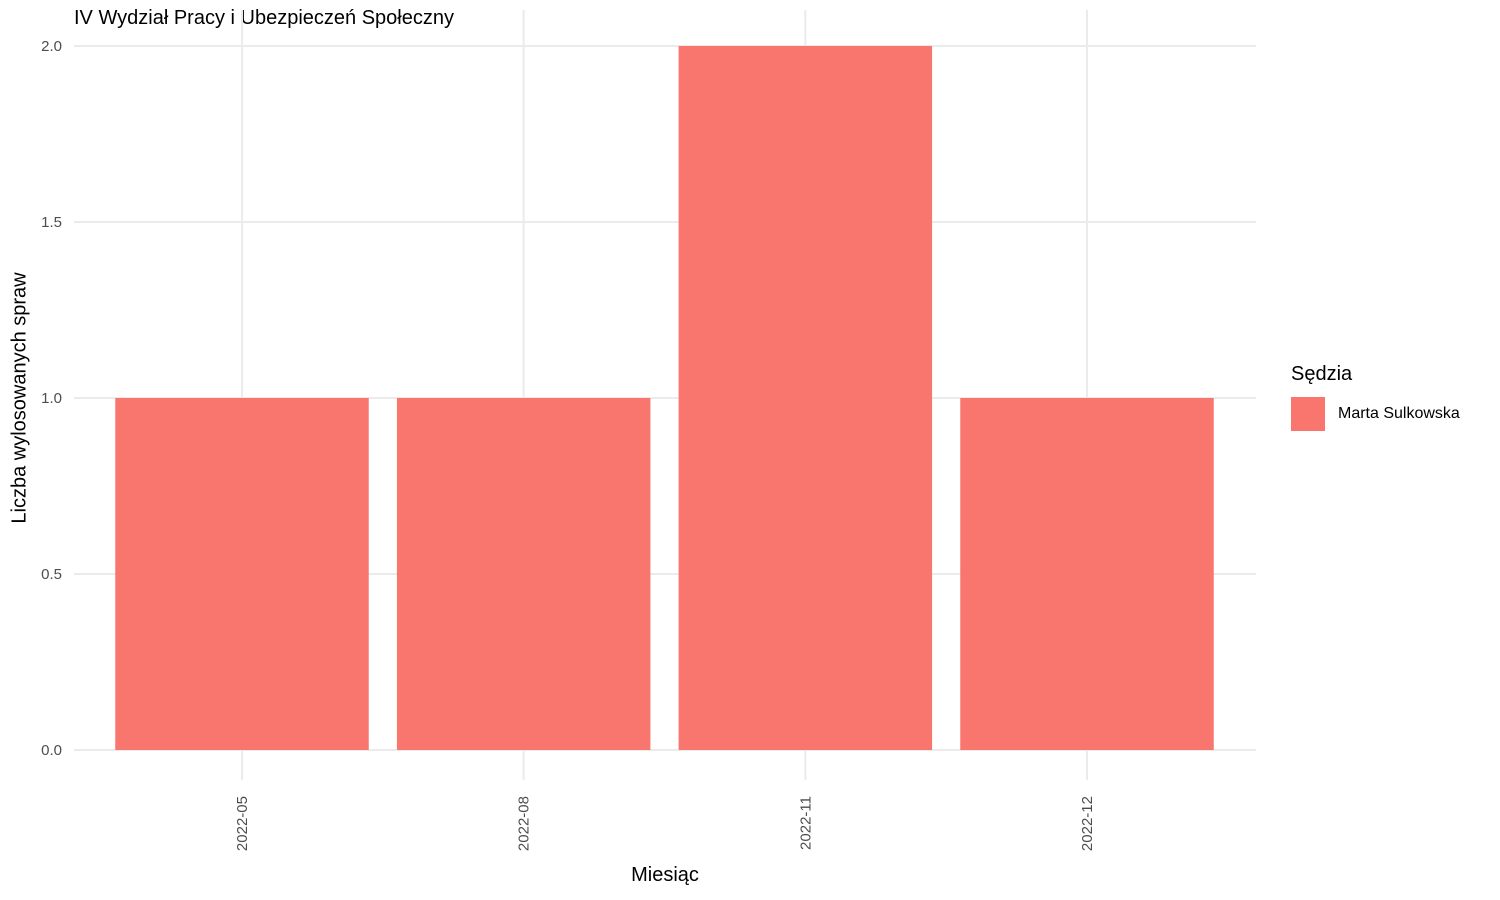  What do you see at coordinates (805, 823) in the screenshot?
I see `x-tick-label: 2022-11` at bounding box center [805, 823].